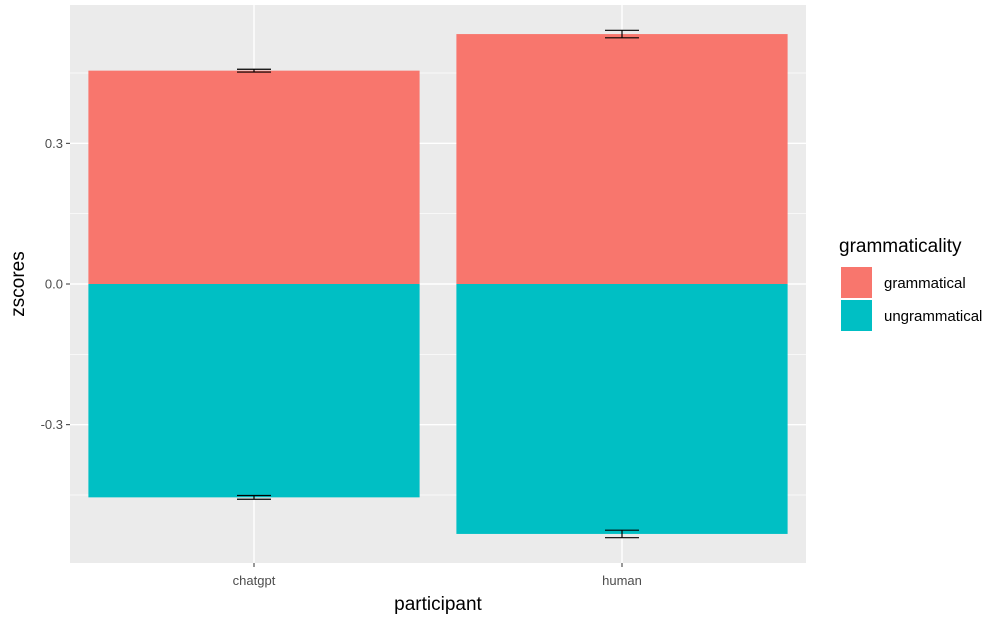  Describe the element at coordinates (622, 534) in the screenshot. I see `error-bar-ungrammatical-human` at that location.